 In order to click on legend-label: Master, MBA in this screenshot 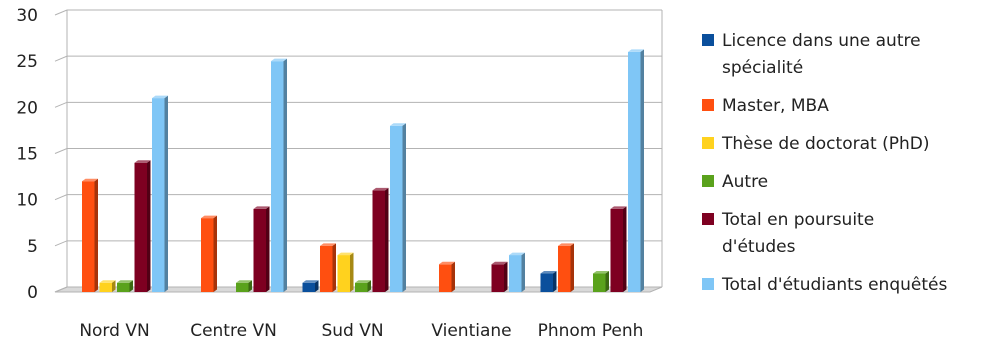, I will do `click(775, 106)`.